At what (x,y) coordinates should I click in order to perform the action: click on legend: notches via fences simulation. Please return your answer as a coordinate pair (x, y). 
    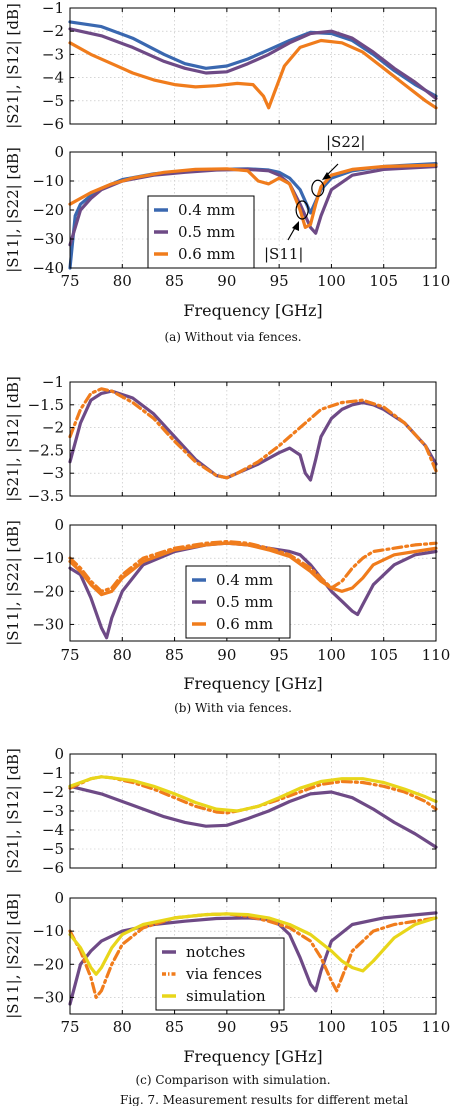
    Looking at the image, I should click on (220, 974).